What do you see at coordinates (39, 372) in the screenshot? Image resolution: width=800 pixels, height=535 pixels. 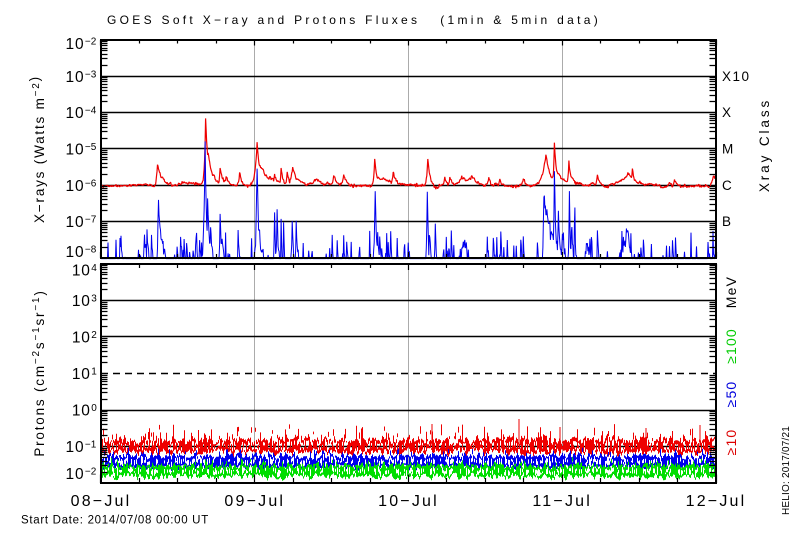 I see `svg-text: Protons (cm−2s−1sr−1)` at bounding box center [39, 372].